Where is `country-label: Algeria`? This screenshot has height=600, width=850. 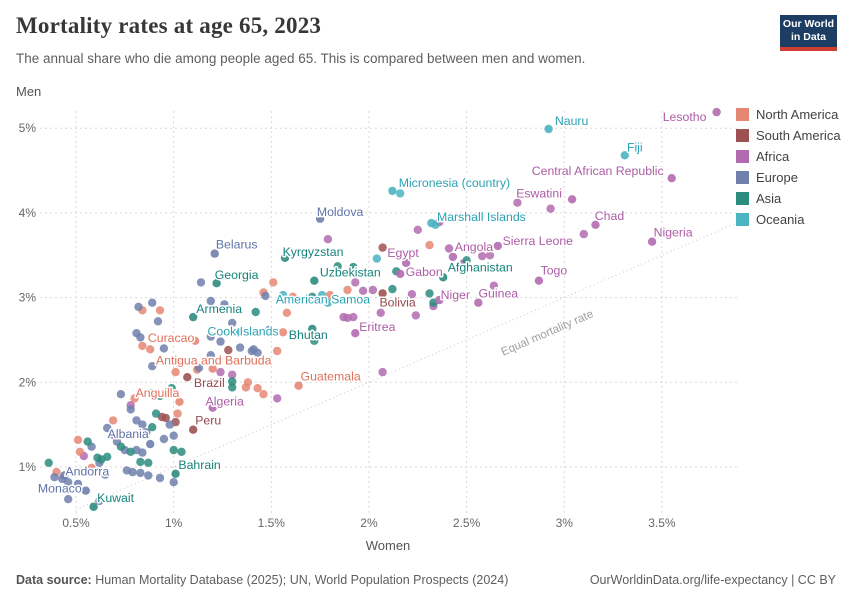
country-label: Algeria is located at coordinates (224, 401).